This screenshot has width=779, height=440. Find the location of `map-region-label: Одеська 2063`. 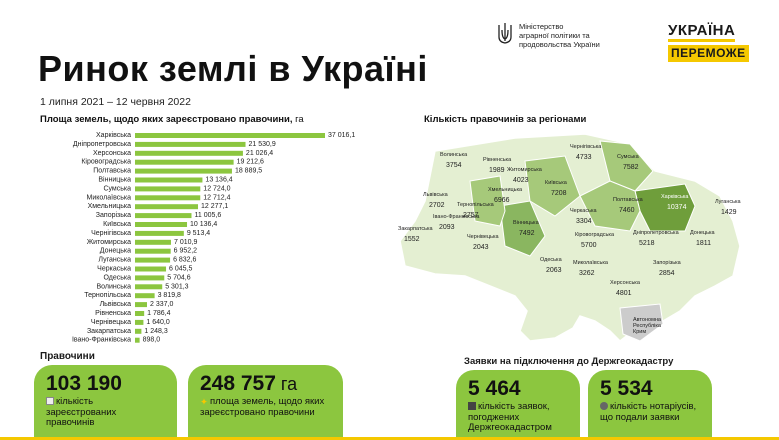

map-region-label: Одеська 2063 is located at coordinates (551, 265).